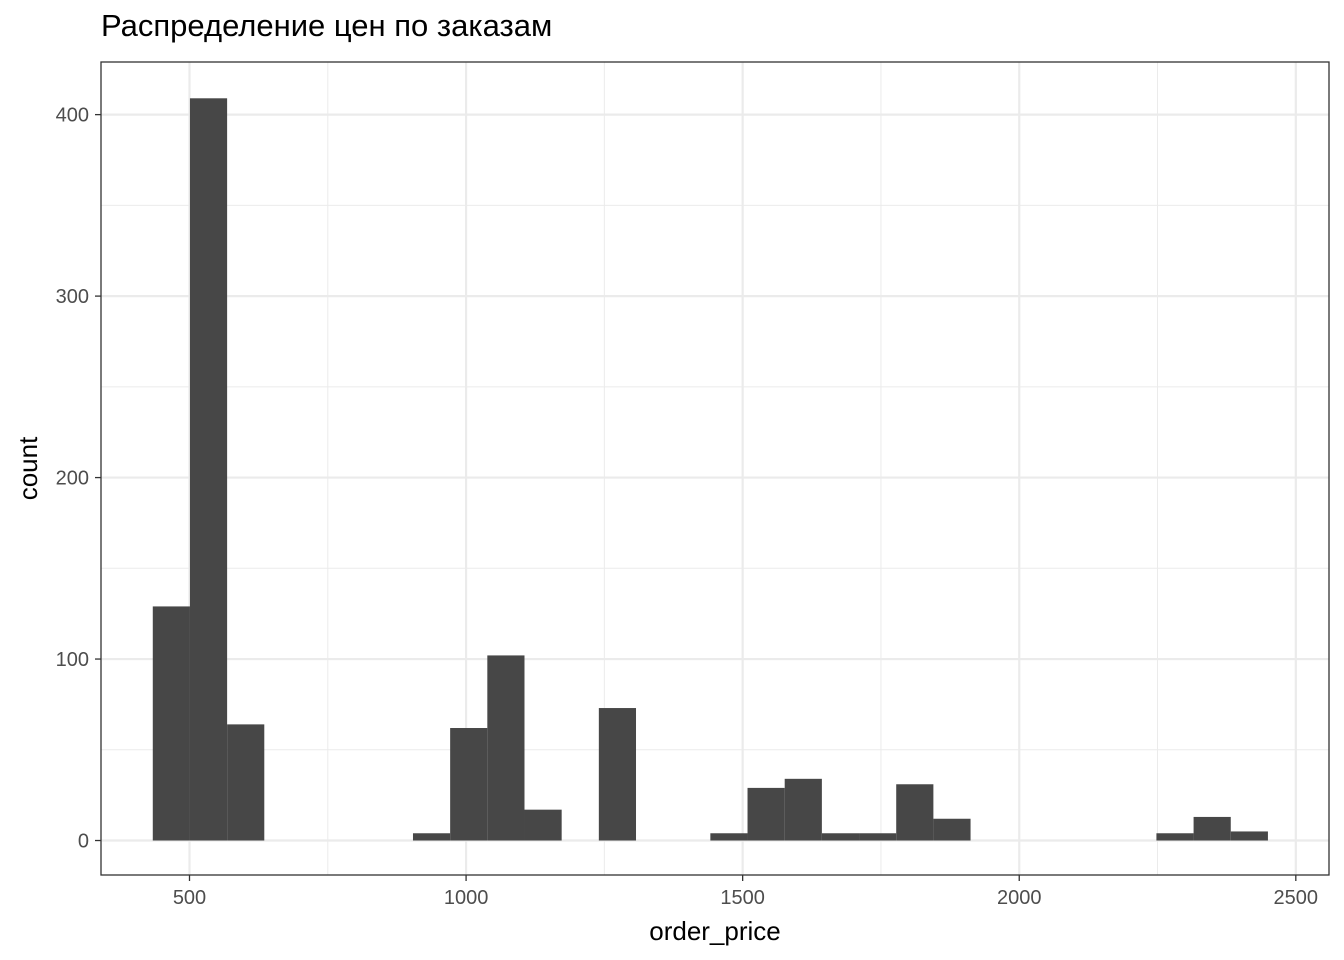 The image size is (1344, 960). Describe the element at coordinates (72, 479) in the screenshot. I see `y-tick-label: 200` at that location.